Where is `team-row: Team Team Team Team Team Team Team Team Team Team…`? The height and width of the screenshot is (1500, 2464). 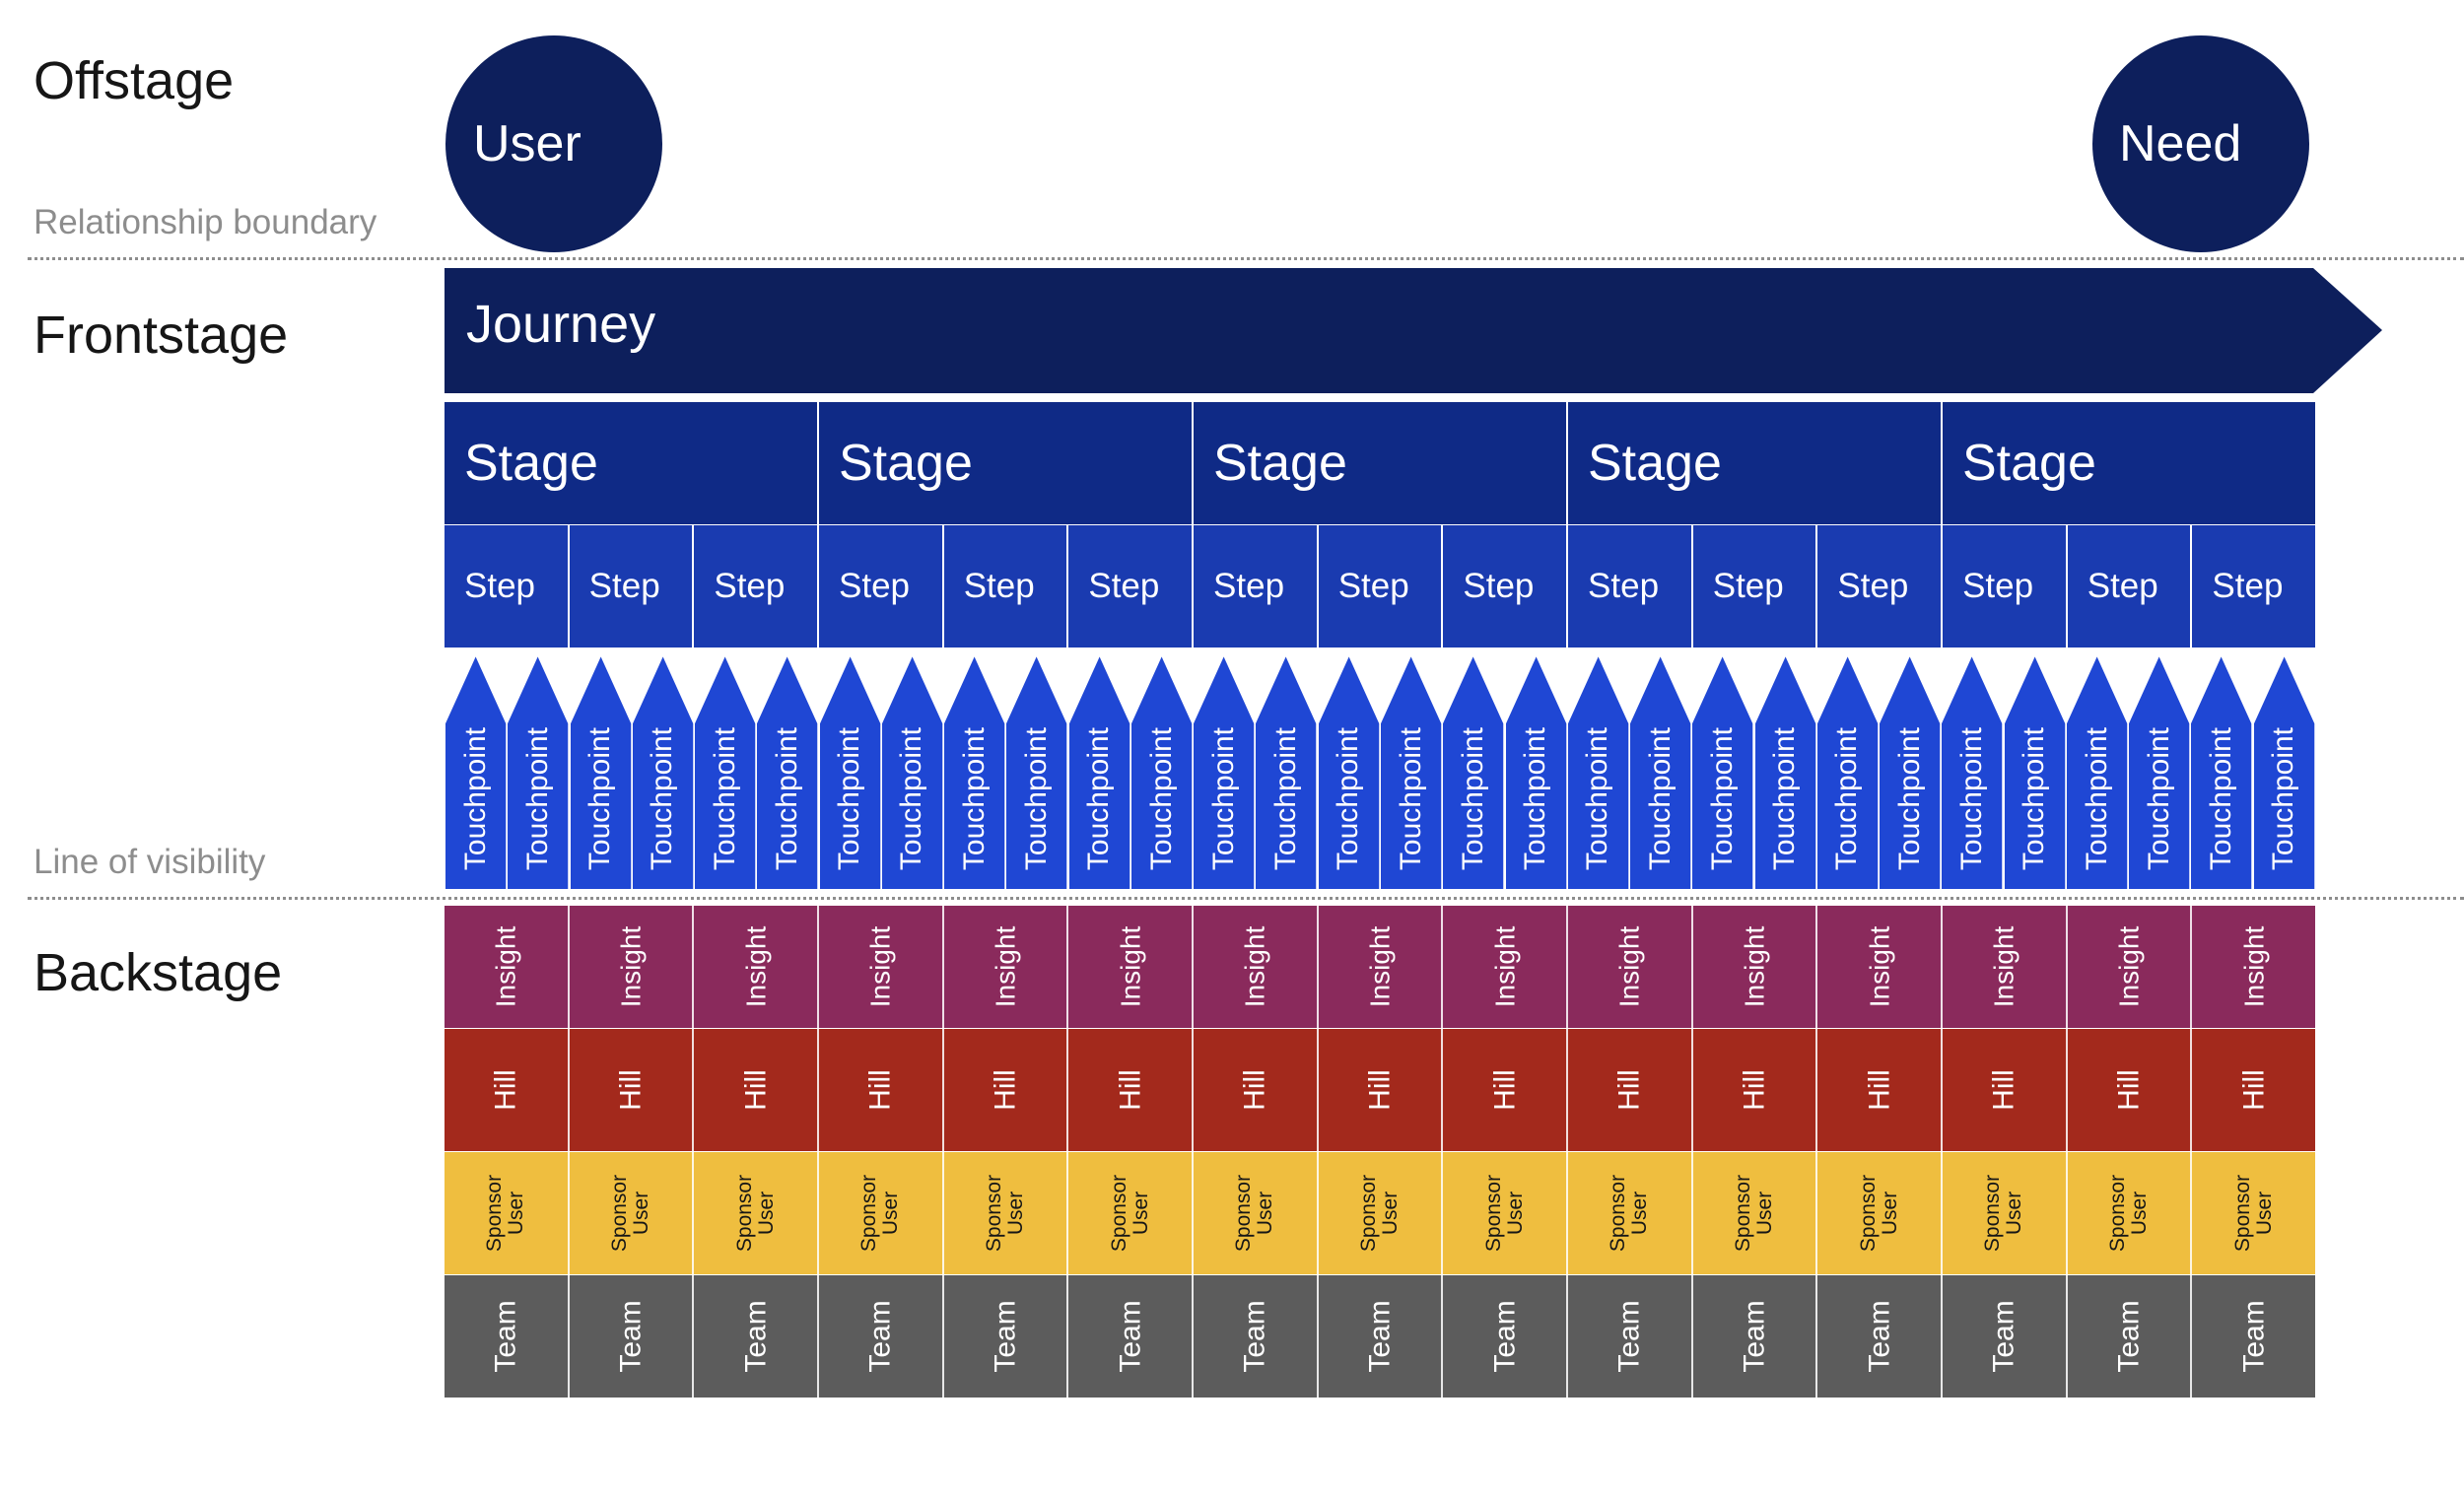 team-row: Team Team Team Team Team Team Team Team Team Team… is located at coordinates (1380, 1336).